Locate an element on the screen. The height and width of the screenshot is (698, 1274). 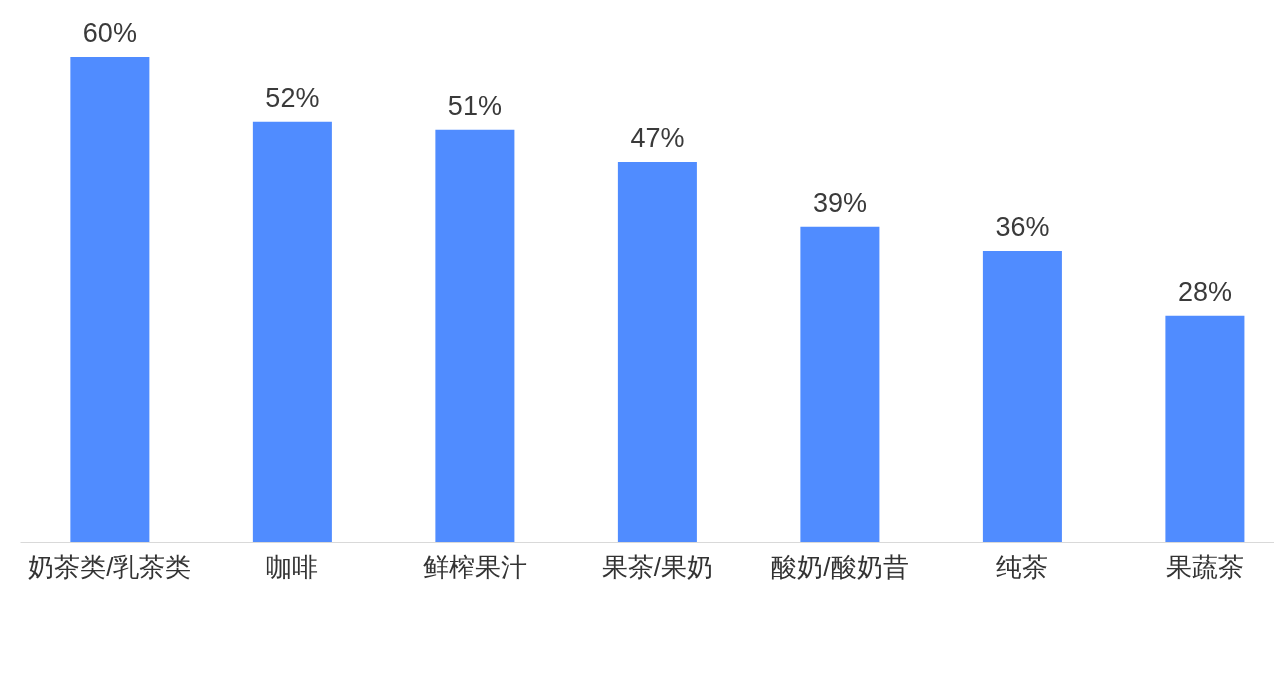
data-label: 47% is located at coordinates (657, 138).